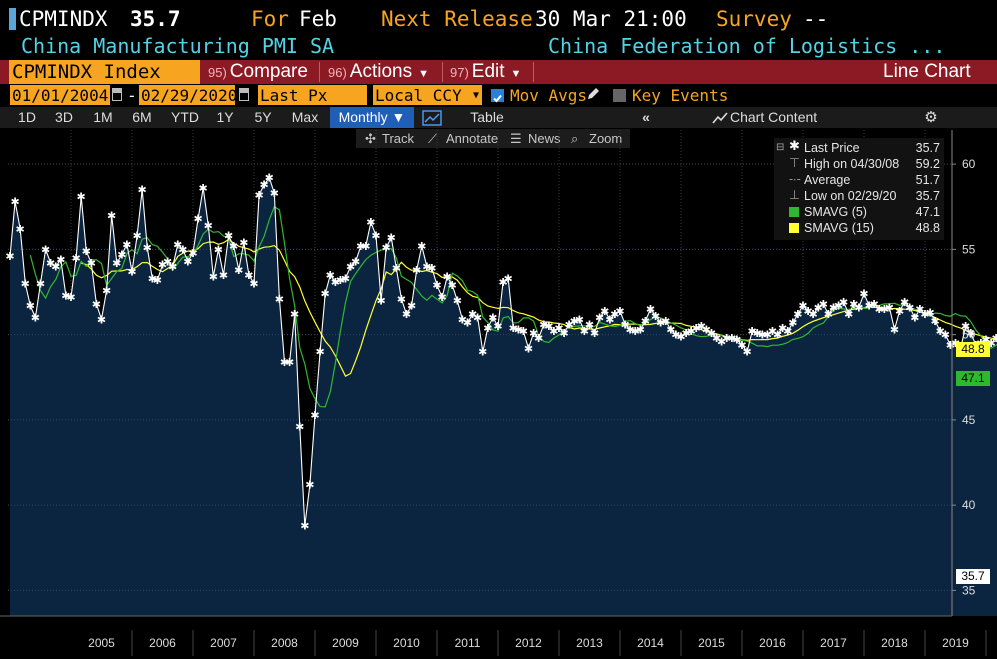  I want to click on edit-menu: 97) Edit ▼, so click(485, 72).